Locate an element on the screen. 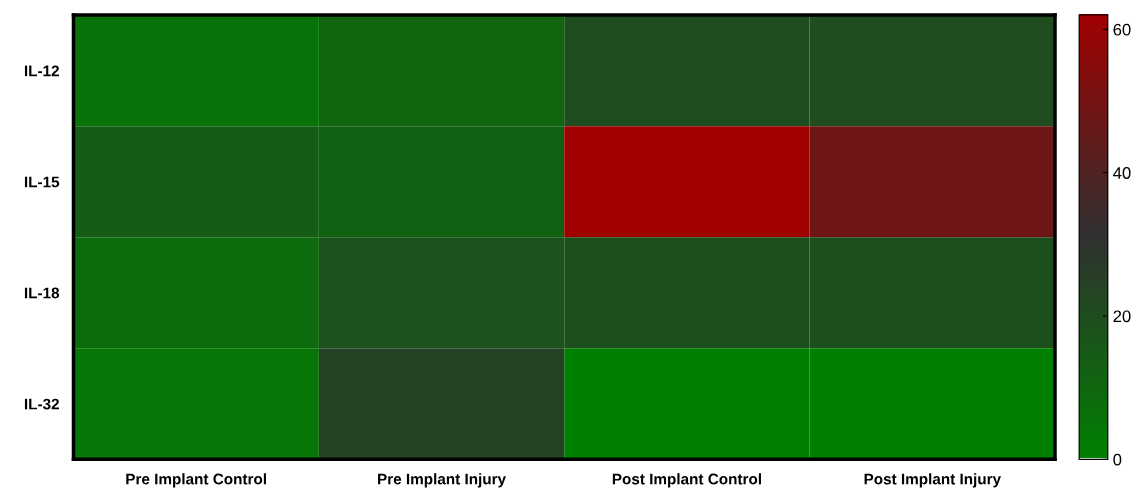 The height and width of the screenshot is (502, 1148). y-tick-label: IL-32 is located at coordinates (41, 404).